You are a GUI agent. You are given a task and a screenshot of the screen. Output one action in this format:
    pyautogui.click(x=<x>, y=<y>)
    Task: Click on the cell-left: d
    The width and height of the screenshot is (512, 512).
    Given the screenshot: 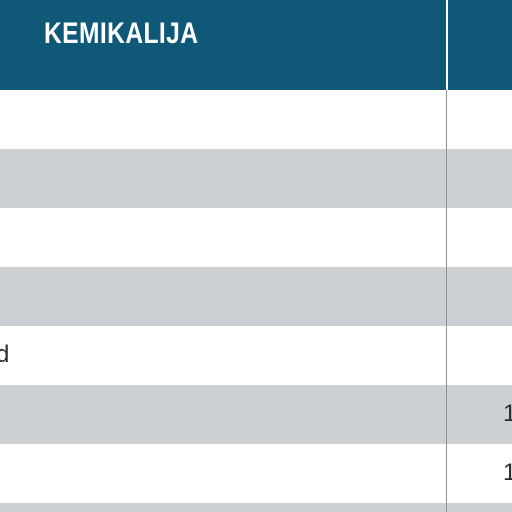 What is the action you would take?
    pyautogui.click(x=5, y=354)
    